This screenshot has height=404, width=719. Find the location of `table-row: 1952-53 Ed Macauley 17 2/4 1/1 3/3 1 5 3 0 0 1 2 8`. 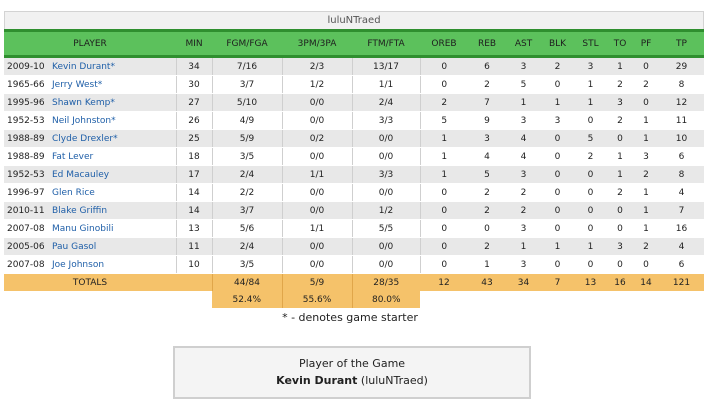

table-row: 1952-53 Ed Macauley 17 2/4 1/1 3/3 1 5 3 0 0 1 2 8 is located at coordinates (354, 174).